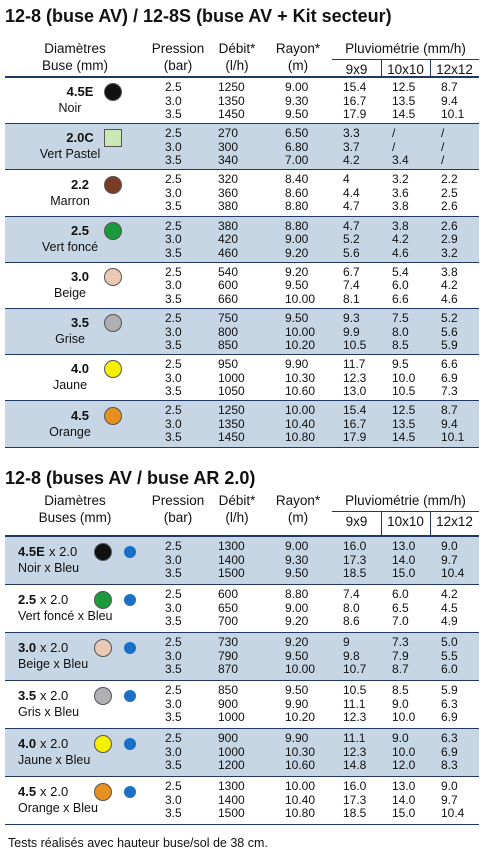 The width and height of the screenshot is (489, 855). I want to click on cell: 1050, so click(231, 391).